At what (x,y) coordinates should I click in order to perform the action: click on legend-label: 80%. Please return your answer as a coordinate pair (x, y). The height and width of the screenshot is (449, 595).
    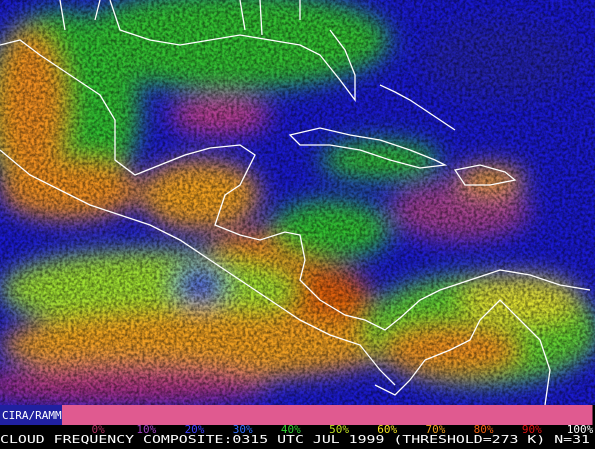
    Looking at the image, I should click on (484, 429).